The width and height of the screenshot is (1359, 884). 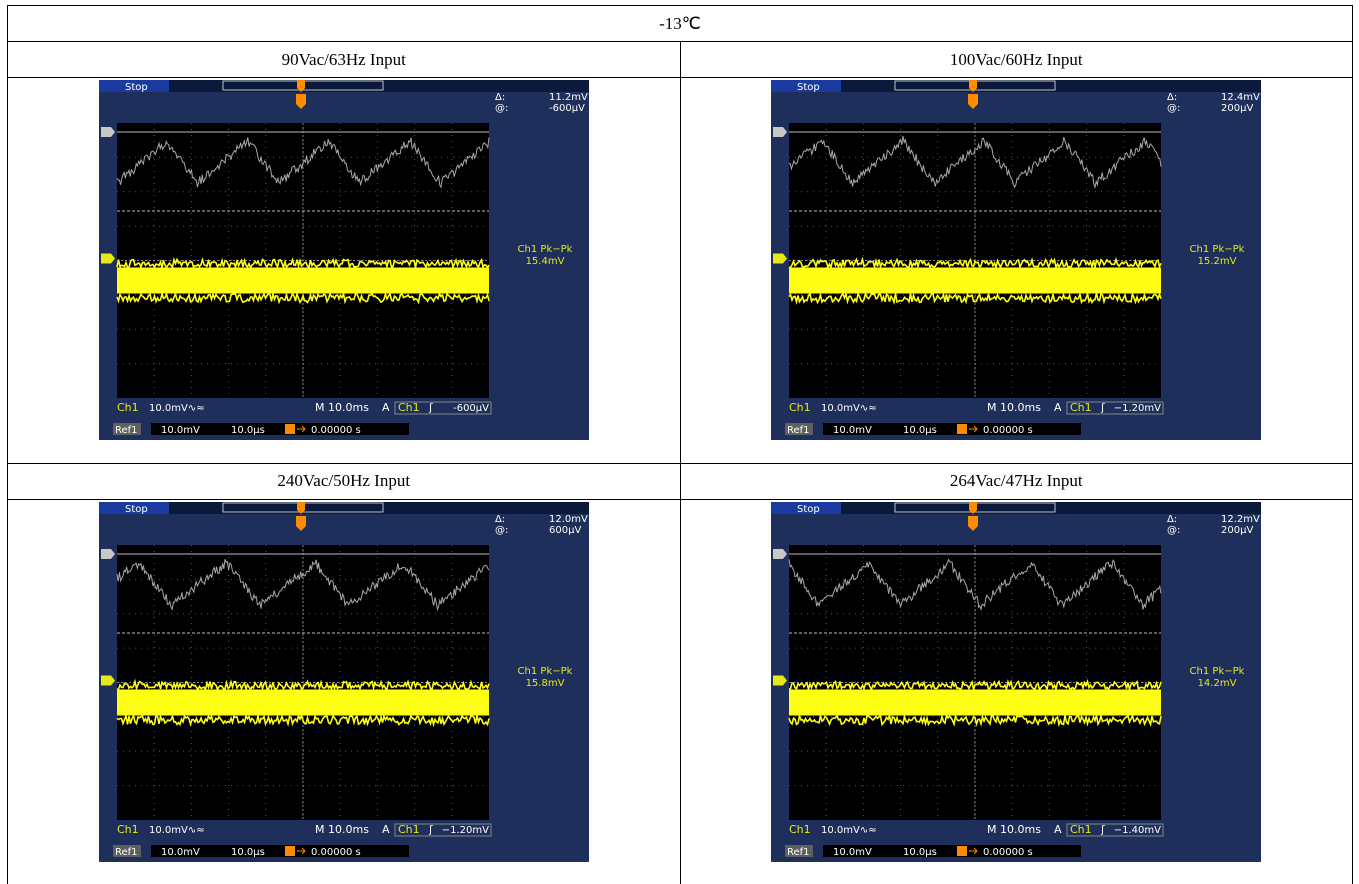 What do you see at coordinates (344, 481) in the screenshot?
I see `panel-label-3: 240Vac/50Hz Input` at bounding box center [344, 481].